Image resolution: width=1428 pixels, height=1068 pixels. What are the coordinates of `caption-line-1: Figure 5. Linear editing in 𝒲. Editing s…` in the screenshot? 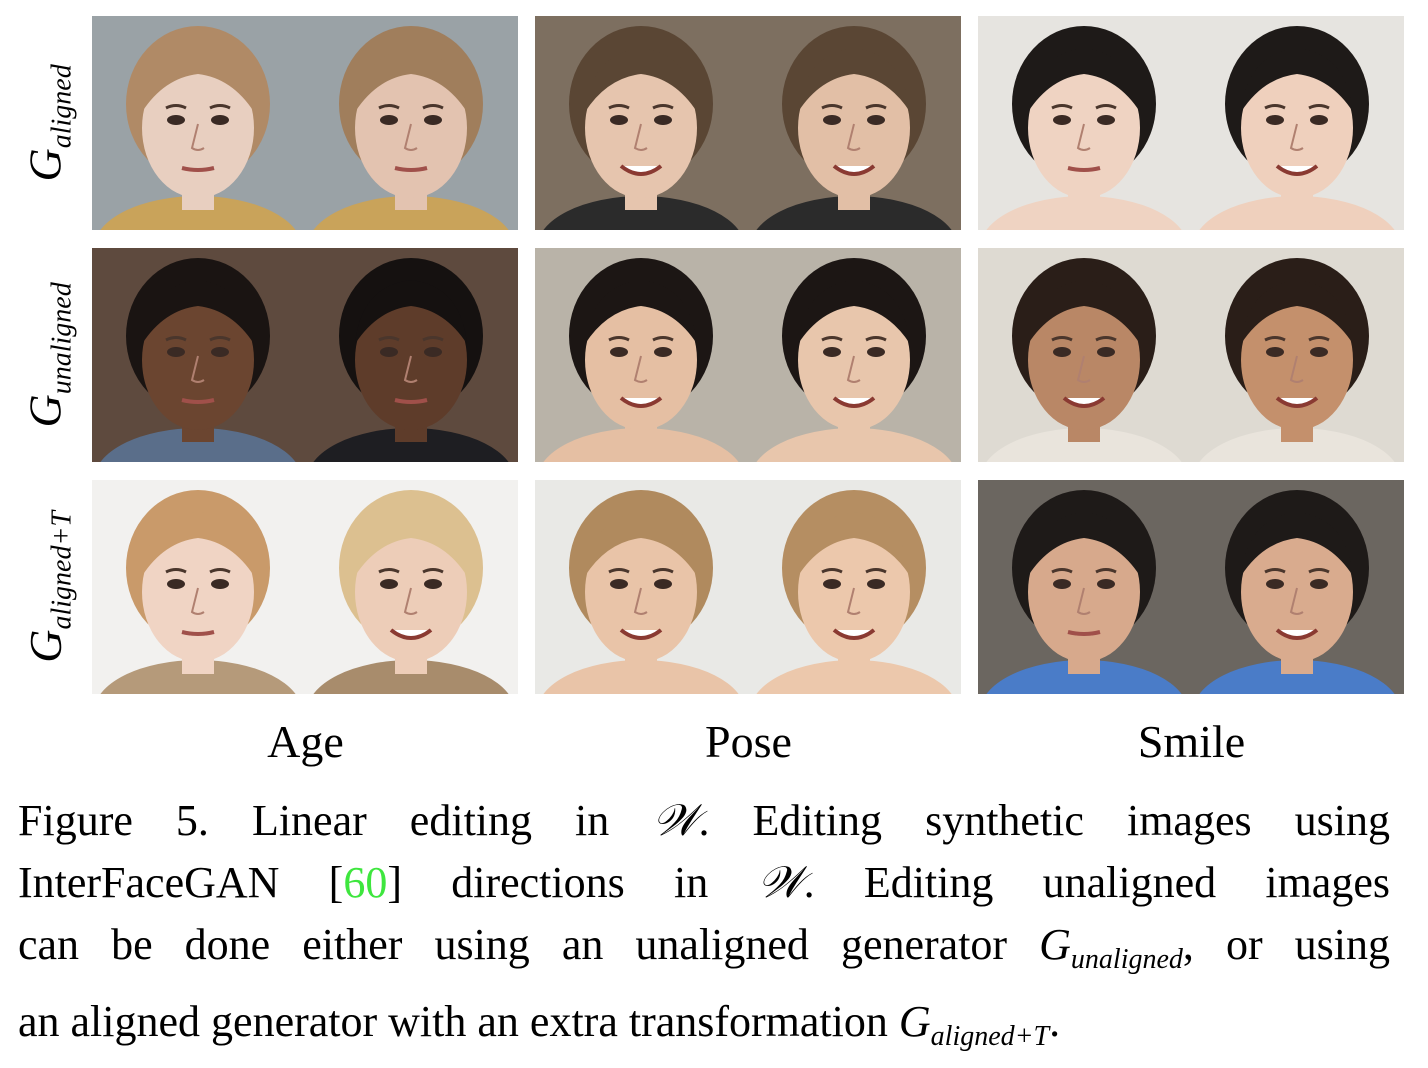 It's located at (704, 820).